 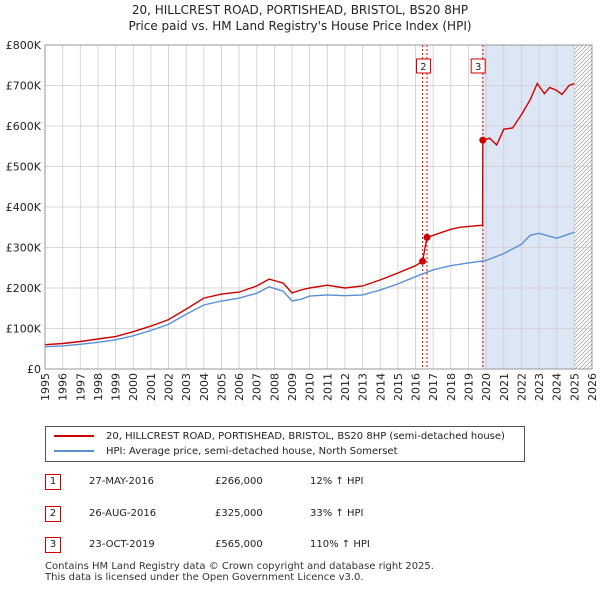 I want to click on x-tick-label: 1995, so click(x=45, y=387).